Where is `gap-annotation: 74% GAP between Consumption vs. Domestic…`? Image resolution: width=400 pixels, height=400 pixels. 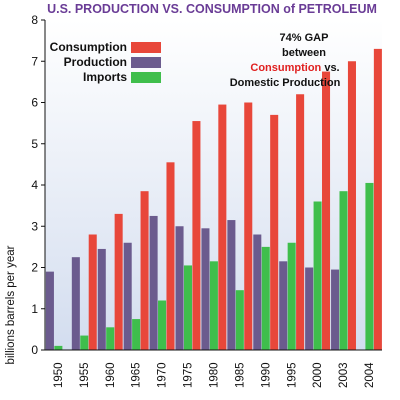 gap-annotation: 74% GAP between Consumption vs. Domestic… is located at coordinates (285, 60).